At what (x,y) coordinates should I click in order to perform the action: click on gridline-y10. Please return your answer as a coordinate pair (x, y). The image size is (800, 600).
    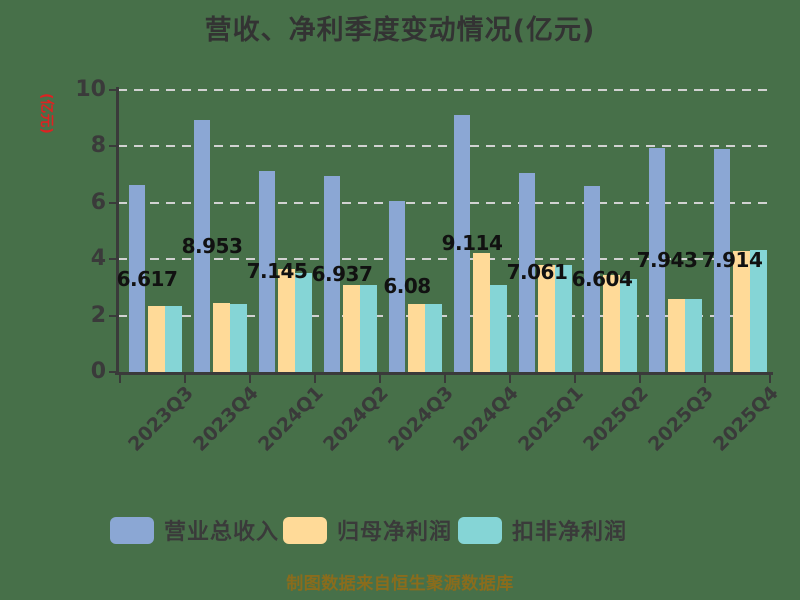
    Looking at the image, I should click on (444, 90).